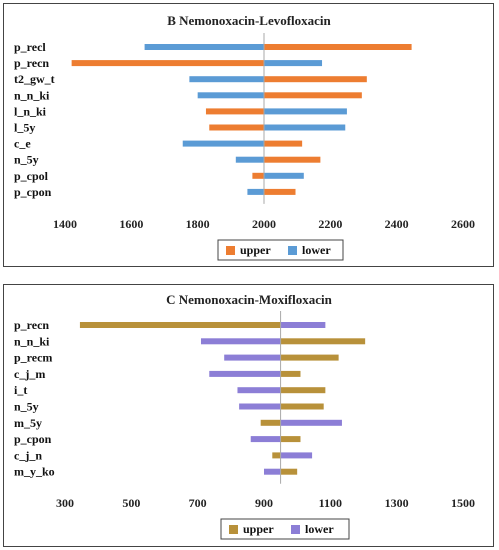 This screenshot has width=499, height=550. I want to click on x-tick-label: 1600, so click(131, 224).